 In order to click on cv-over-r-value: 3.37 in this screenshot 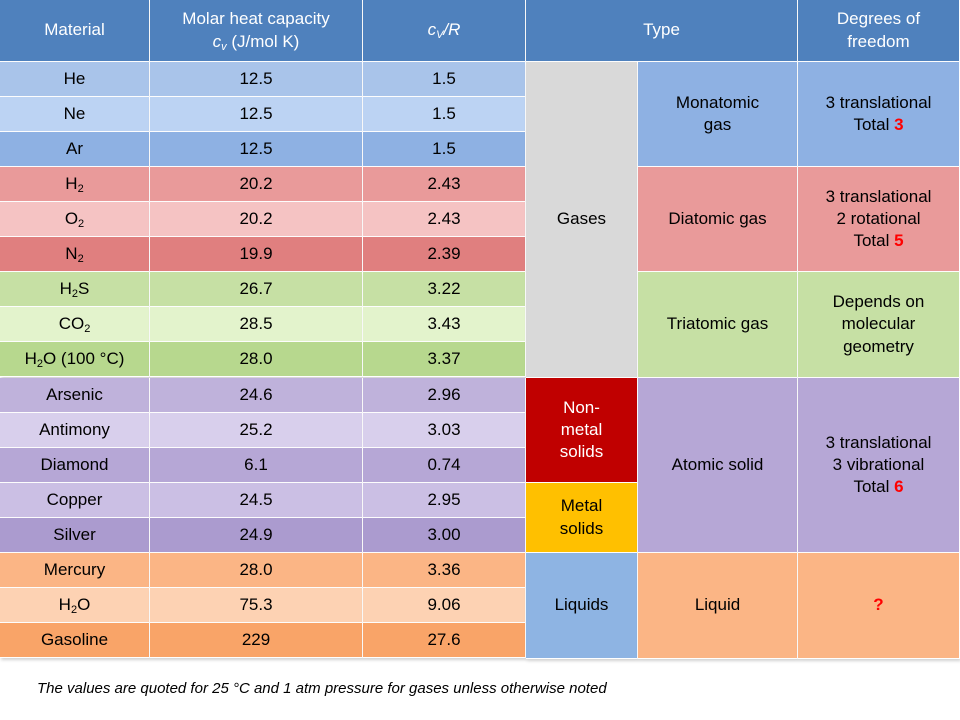, I will do `click(444, 358)`.